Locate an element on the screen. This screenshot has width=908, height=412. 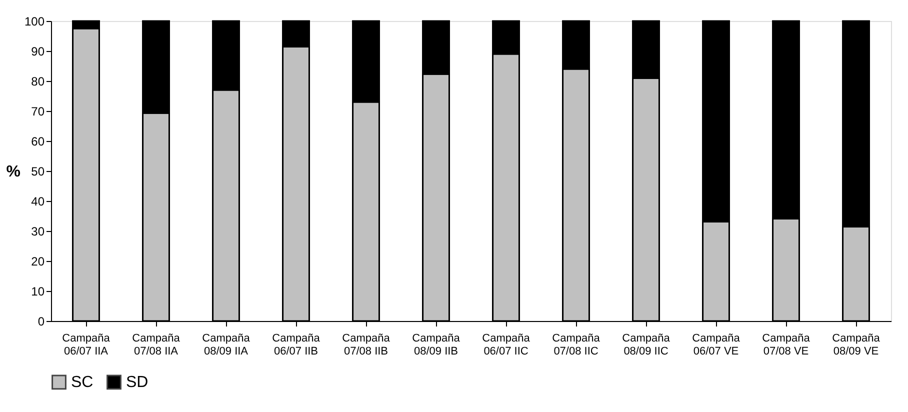
x-tick-label: Campaña 07/08 IIC is located at coordinates (576, 345).